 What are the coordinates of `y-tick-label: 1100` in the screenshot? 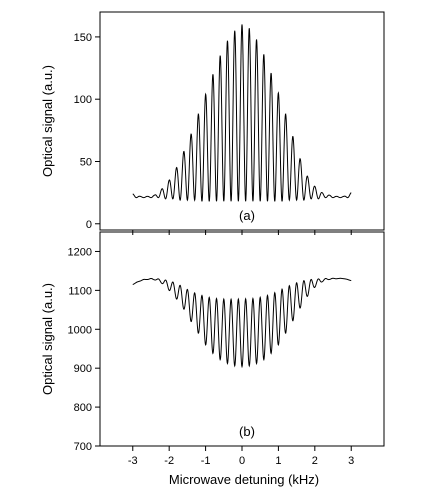 It's located at (80, 291).